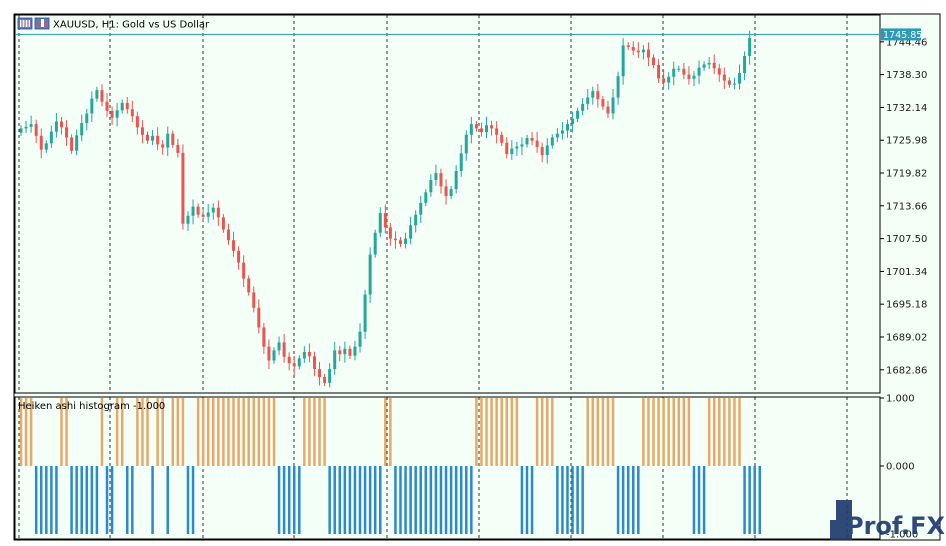 The width and height of the screenshot is (946, 546). Describe the element at coordinates (906, 239) in the screenshot. I see `price-axis-label: 1707.50` at that location.